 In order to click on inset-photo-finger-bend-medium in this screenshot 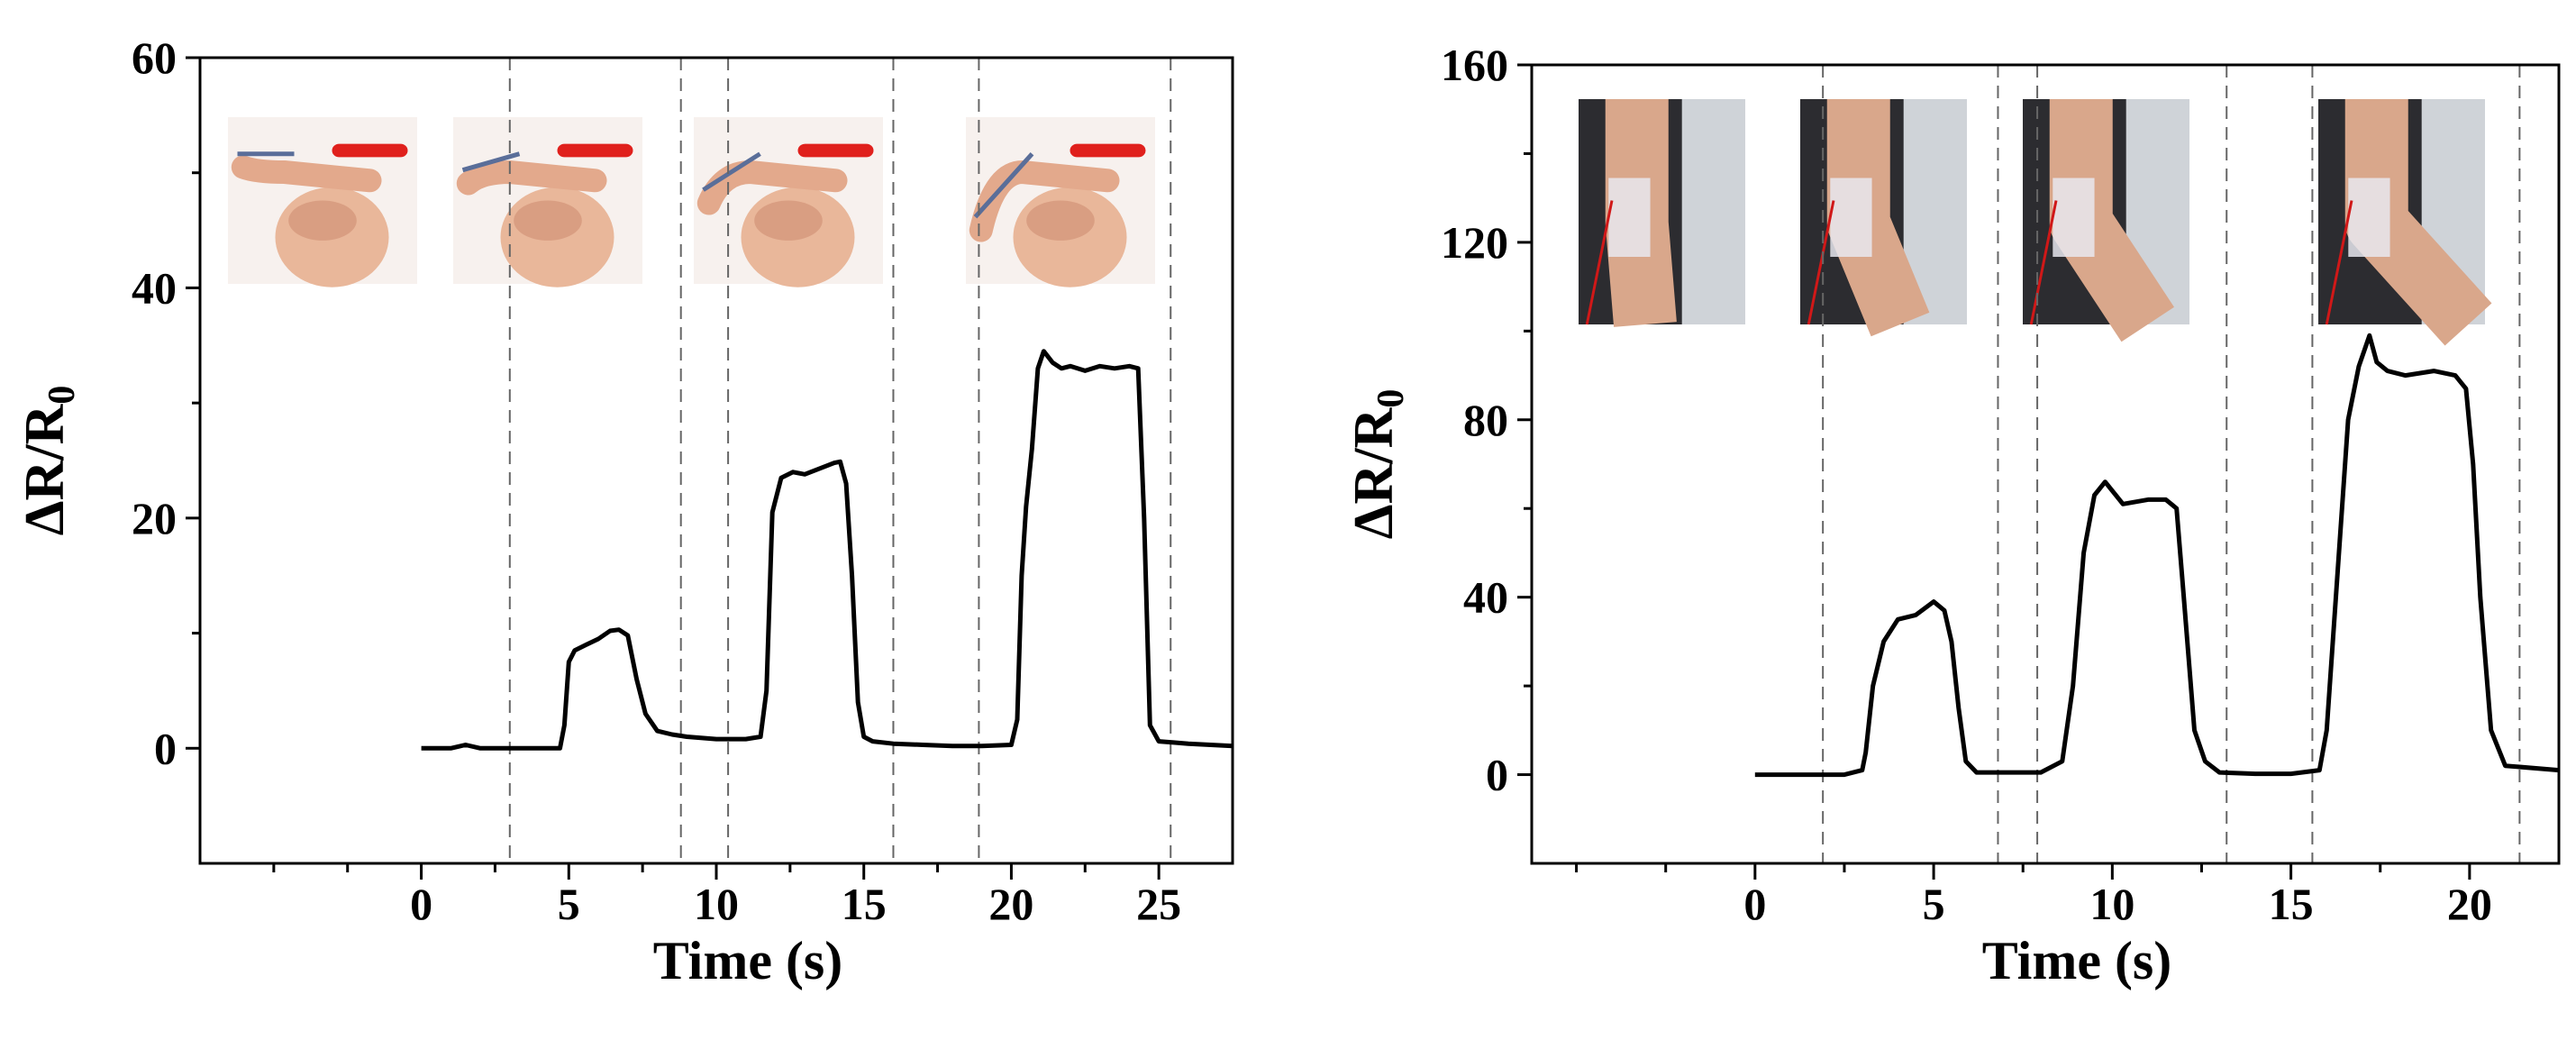, I will do `click(788, 202)`.